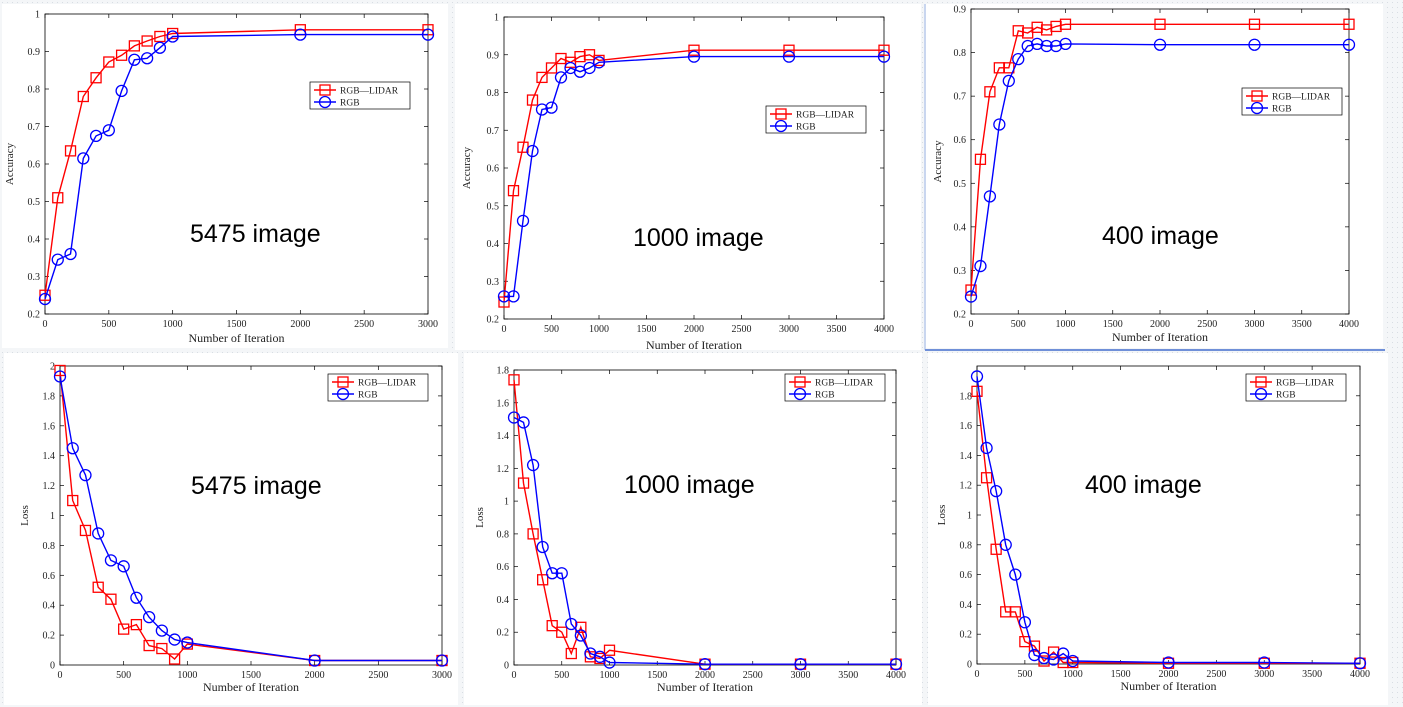 The image size is (1403, 707). Describe the element at coordinates (1207, 324) in the screenshot. I see `x-tick-label: 2500` at that location.